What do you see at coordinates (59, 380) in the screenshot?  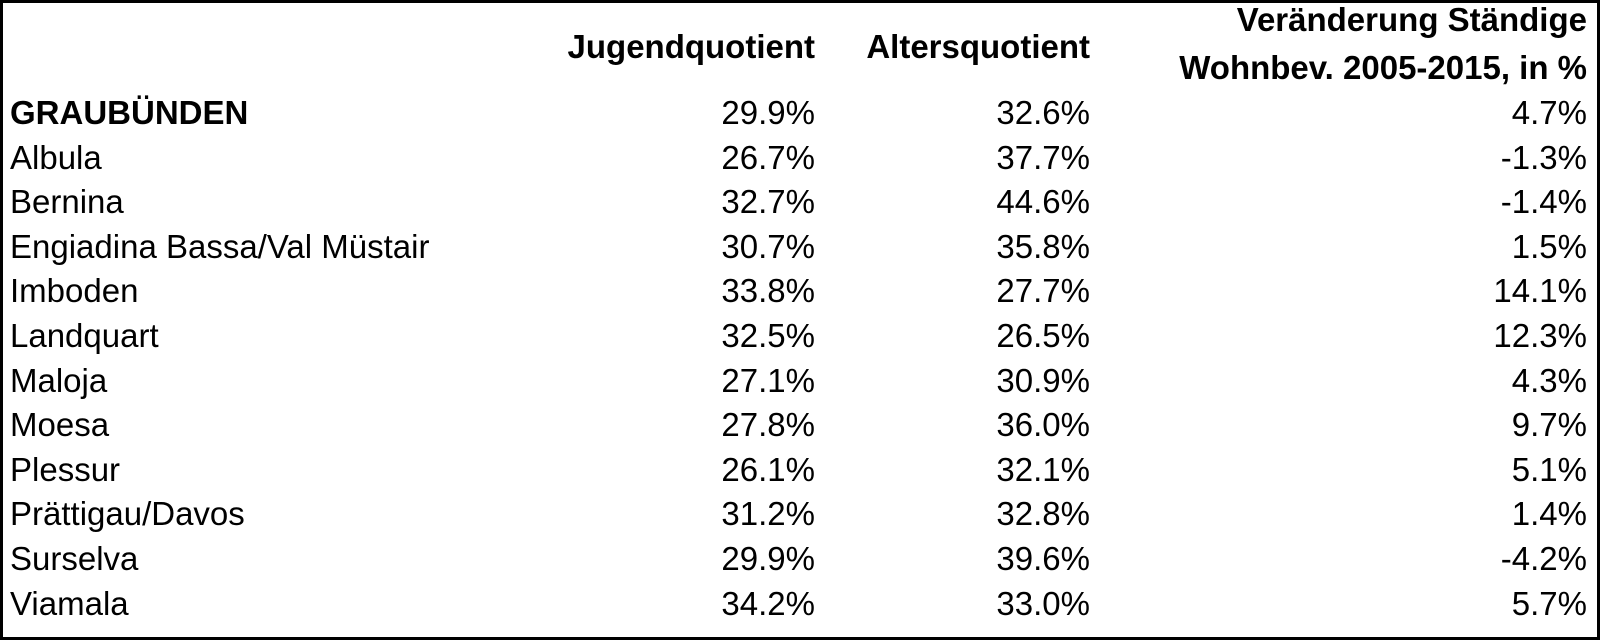 I see `row-label: Maloja` at bounding box center [59, 380].